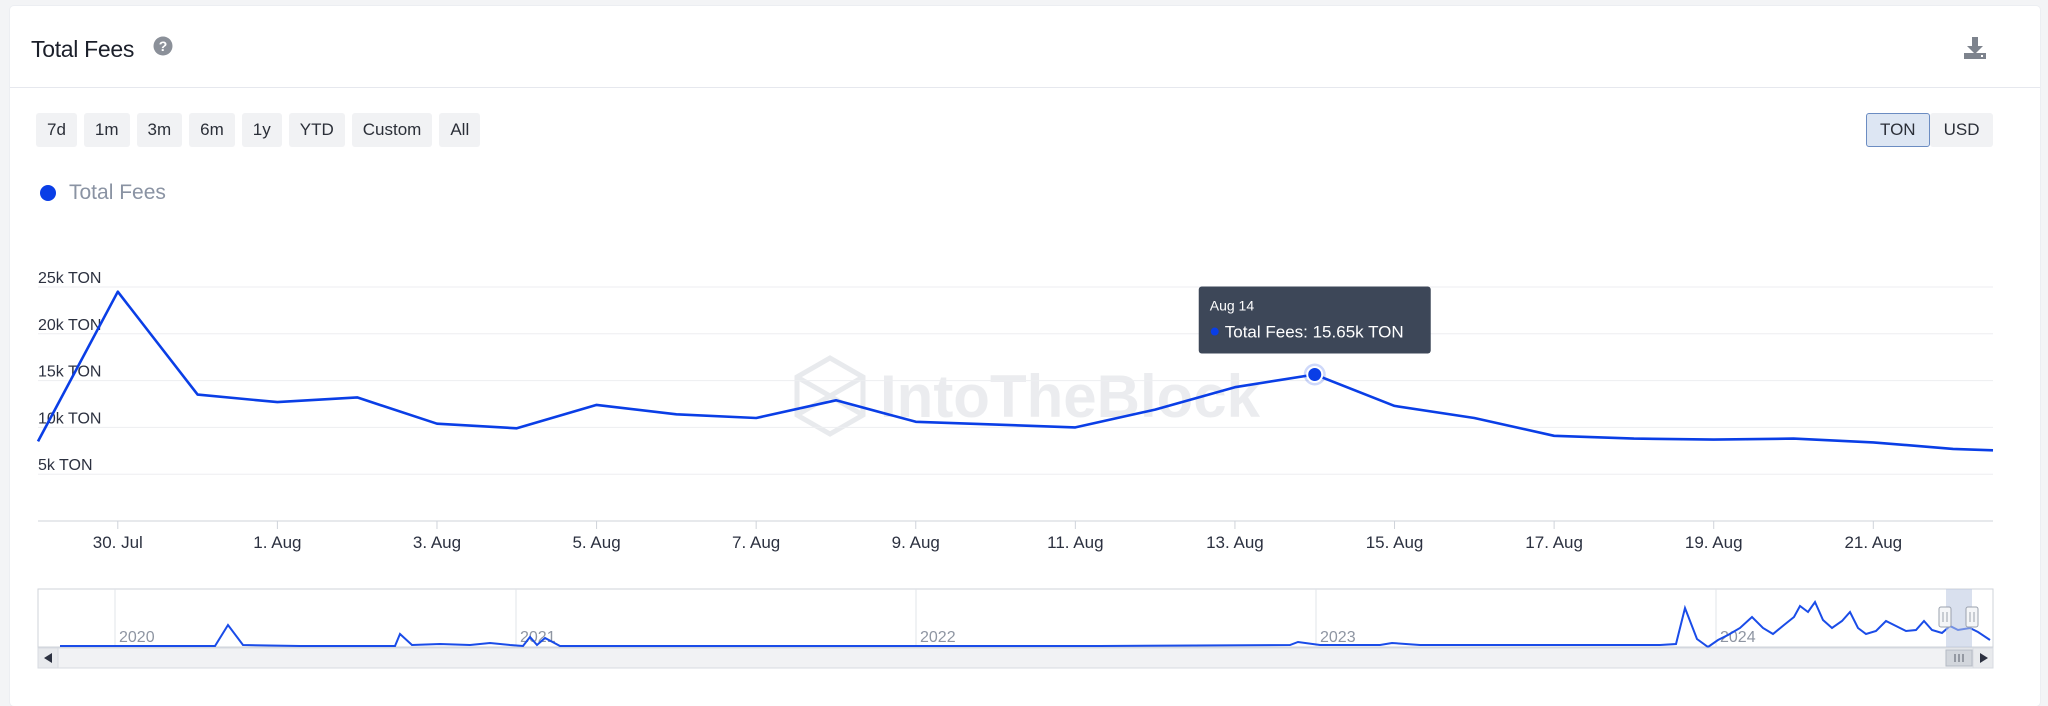  I want to click on highlighted-data-point, so click(1315, 375).